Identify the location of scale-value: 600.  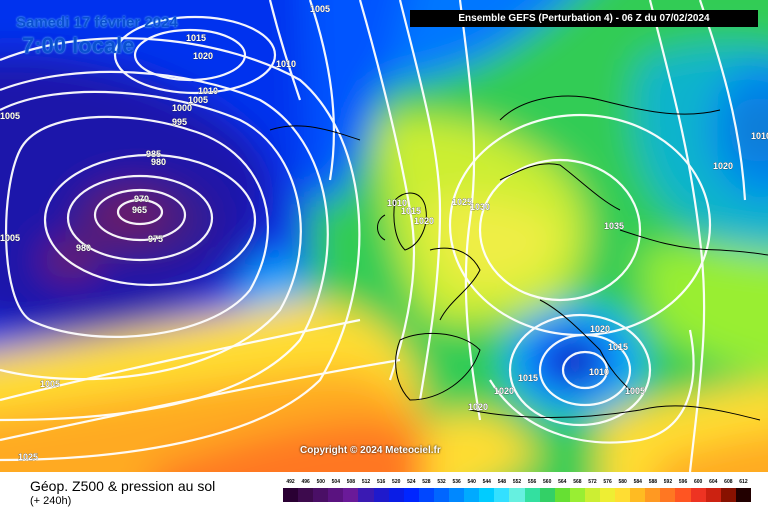
(698, 482).